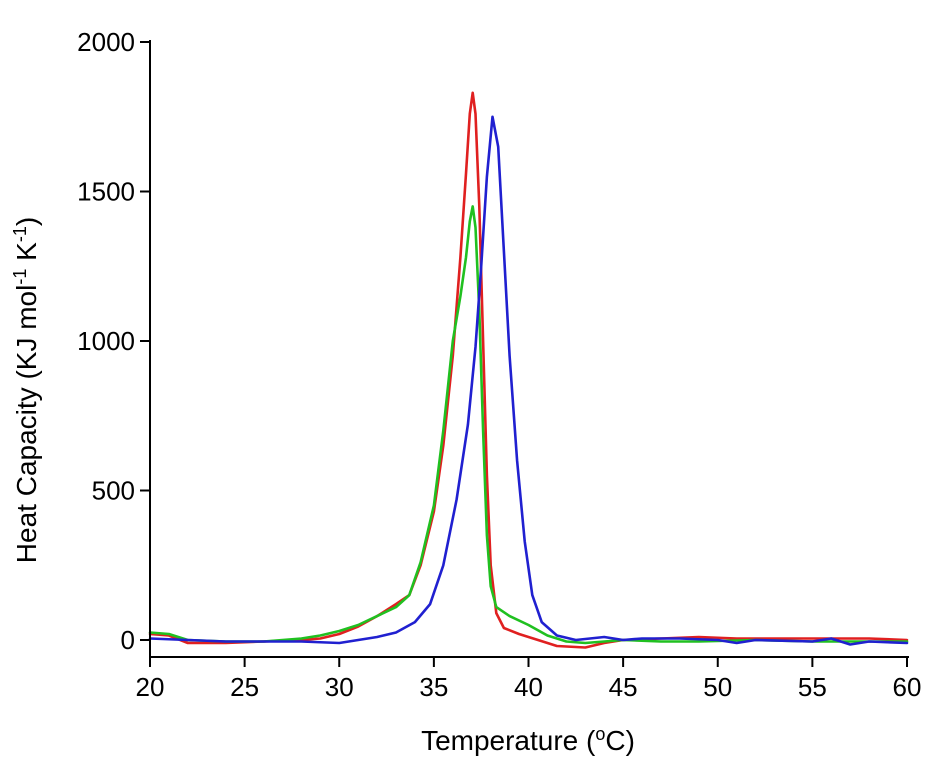 The height and width of the screenshot is (759, 934). Describe the element at coordinates (106, 192) in the screenshot. I see `y-tick-label: 1500` at that location.